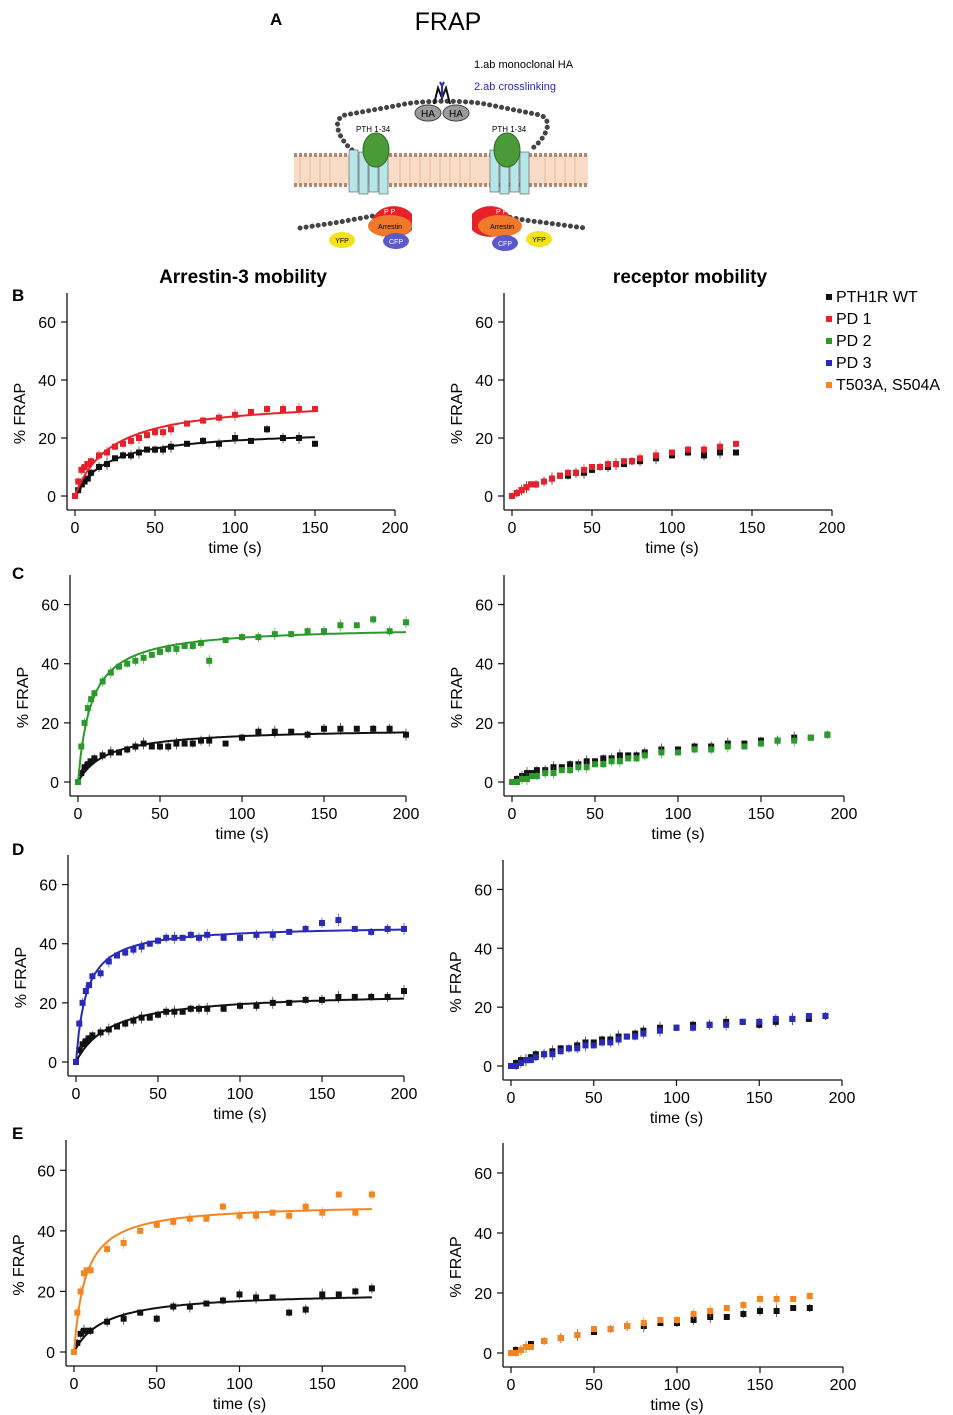 The height and width of the screenshot is (1415, 953). What do you see at coordinates (883, 341) in the screenshot?
I see `legend: PTH1R WT PD 1 PD 2 PD 3 T503A, S504A` at bounding box center [883, 341].